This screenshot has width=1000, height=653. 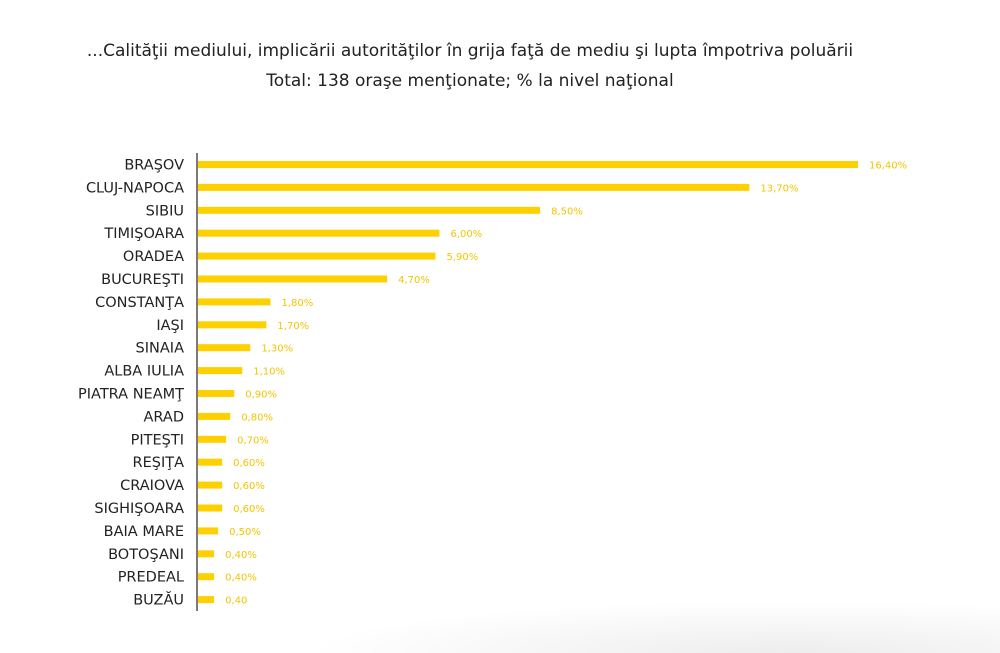 I want to click on category-label: ARAD, so click(x=164, y=417).